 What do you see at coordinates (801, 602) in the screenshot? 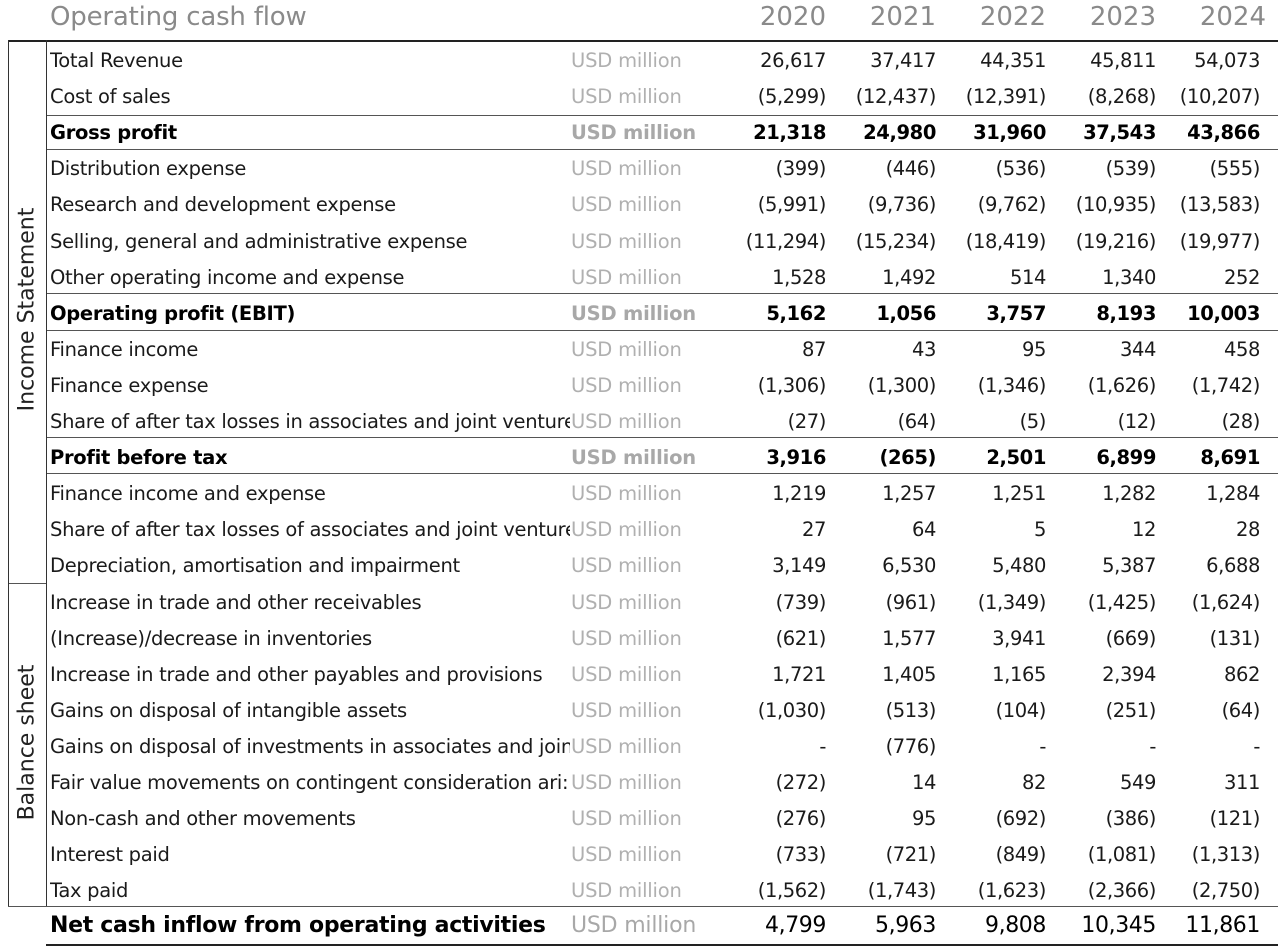
I see `value-cell-2020: (739)` at bounding box center [801, 602].